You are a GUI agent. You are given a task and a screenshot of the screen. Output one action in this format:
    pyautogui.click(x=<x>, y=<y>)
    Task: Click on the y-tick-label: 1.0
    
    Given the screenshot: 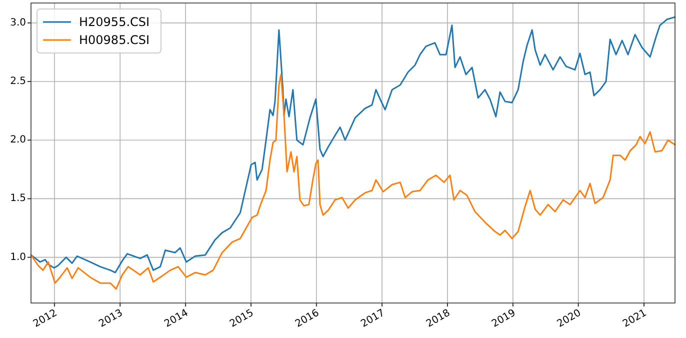 What is the action you would take?
    pyautogui.click(x=18, y=257)
    